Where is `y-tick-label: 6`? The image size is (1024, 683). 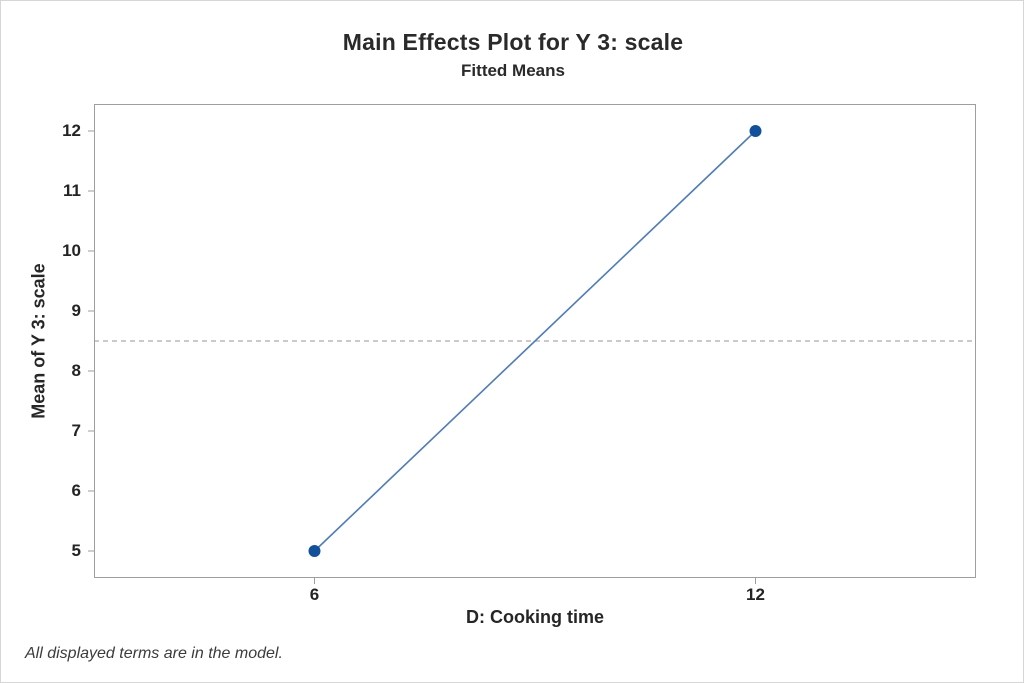
y-tick-label: 6 is located at coordinates (76, 490).